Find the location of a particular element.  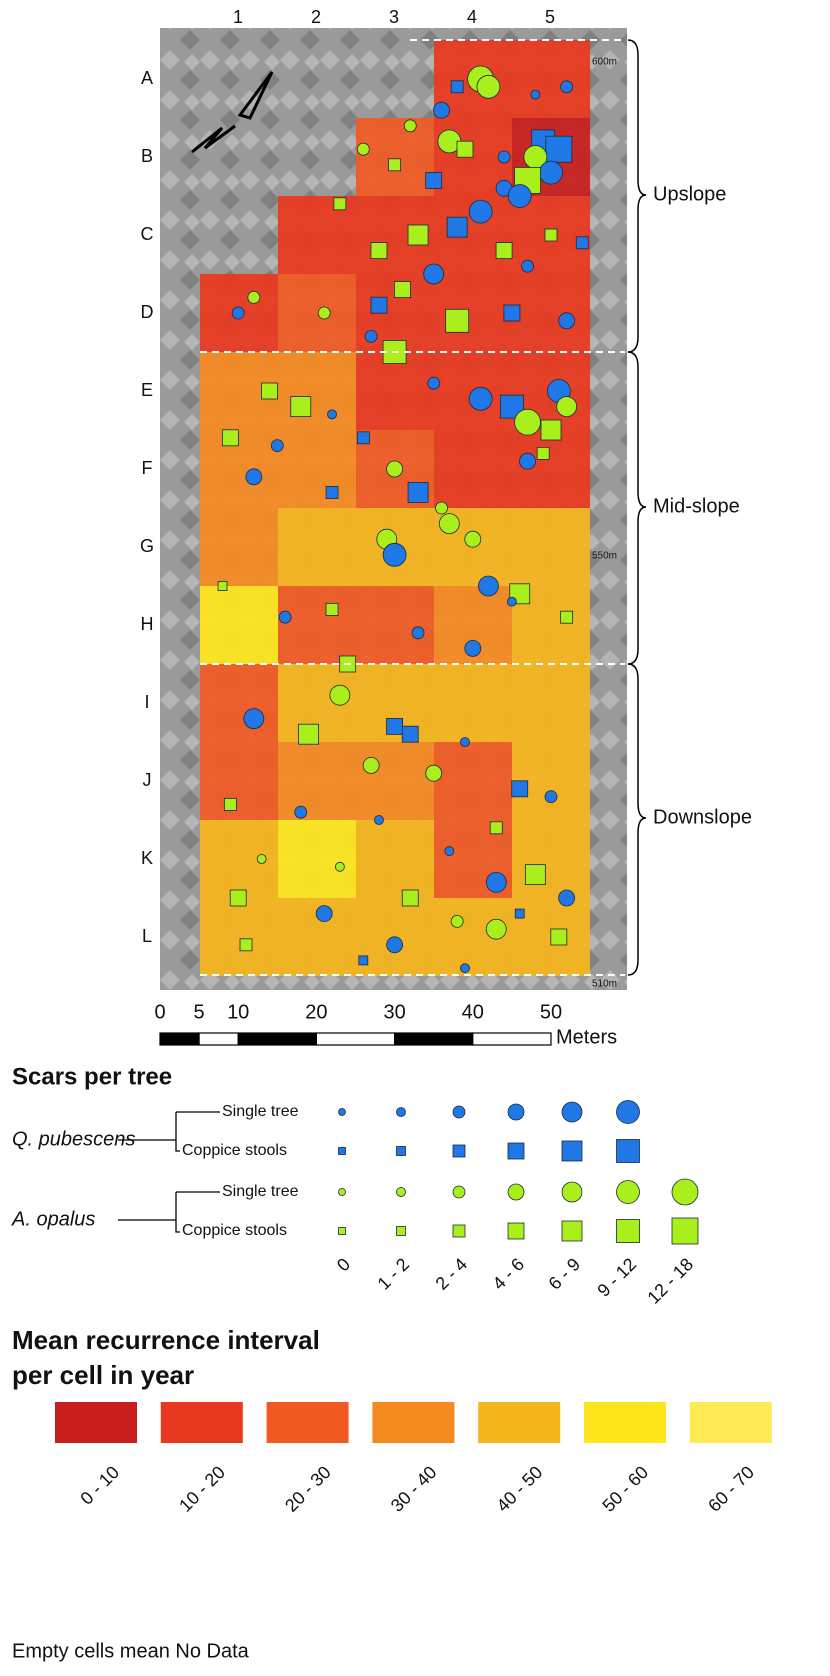

scale-tick-label: 10 is located at coordinates (238, 1012).